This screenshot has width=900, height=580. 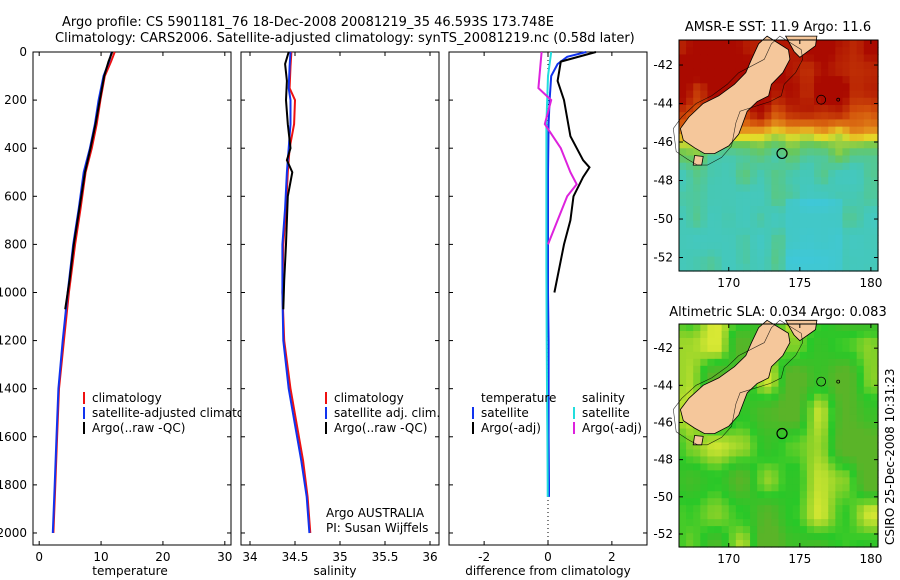 What do you see at coordinates (765, 161) in the screenshot?
I see `sst-lat-ticks: -42-44-46-48-50-52` at bounding box center [765, 161].